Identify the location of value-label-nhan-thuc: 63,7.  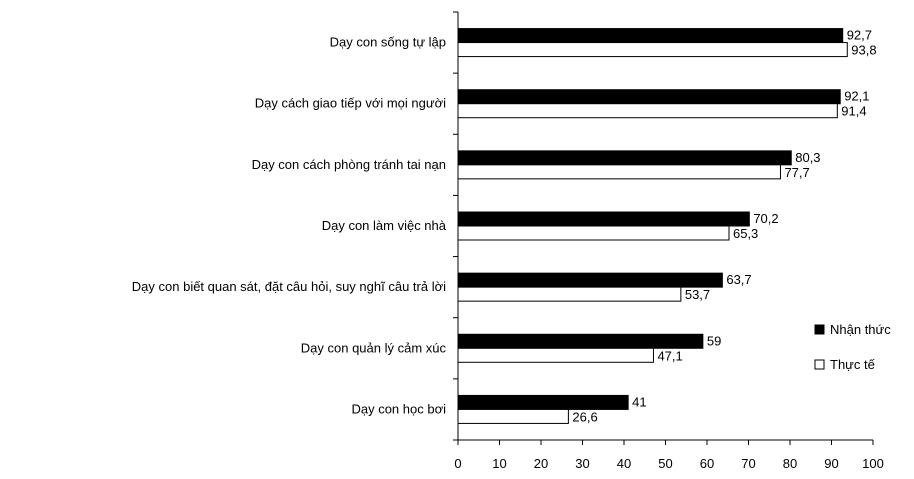
(738, 279).